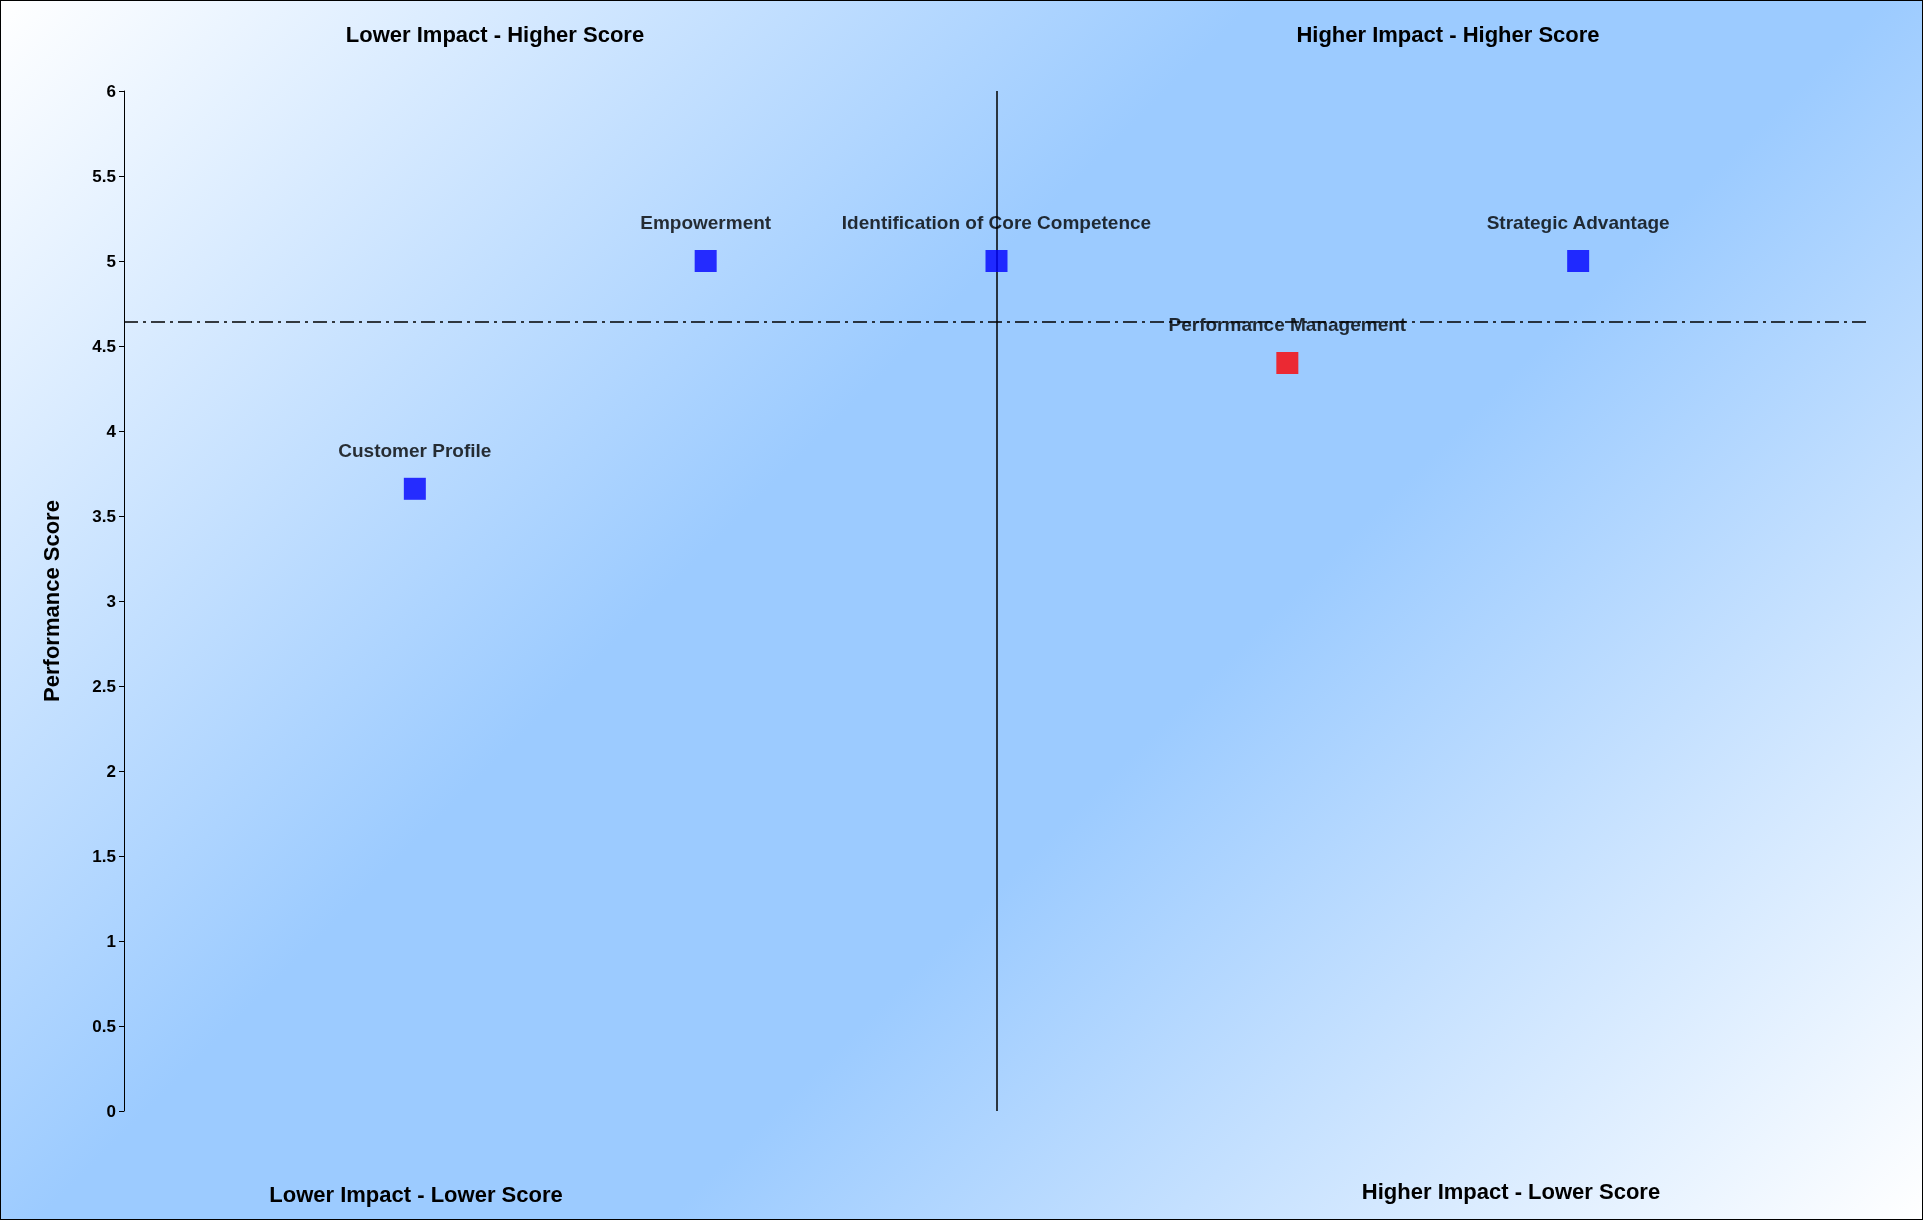 The height and width of the screenshot is (1220, 1923). I want to click on y-tick-label: 5.5, so click(104, 176).